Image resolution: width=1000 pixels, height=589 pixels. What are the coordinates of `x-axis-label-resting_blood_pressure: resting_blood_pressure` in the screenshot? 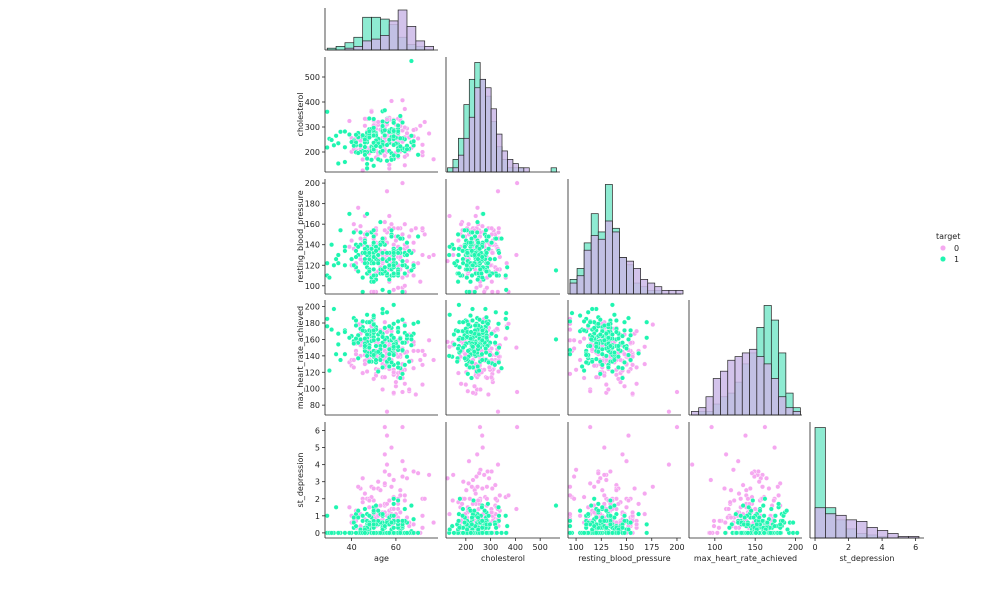 It's located at (624, 558).